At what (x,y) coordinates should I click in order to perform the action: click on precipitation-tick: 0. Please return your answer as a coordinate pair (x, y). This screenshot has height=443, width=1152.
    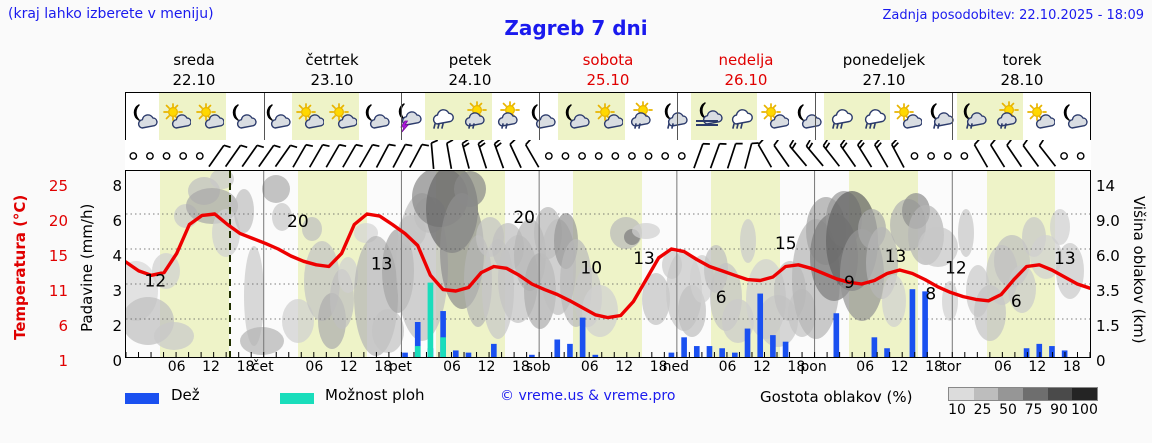
    Looking at the image, I should click on (117, 361).